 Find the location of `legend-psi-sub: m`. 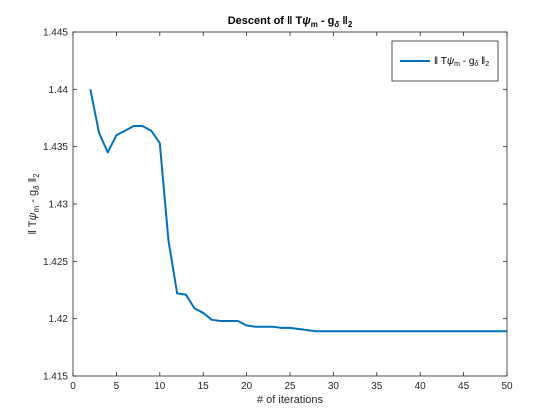

legend-psi-sub: m is located at coordinates (457, 64).